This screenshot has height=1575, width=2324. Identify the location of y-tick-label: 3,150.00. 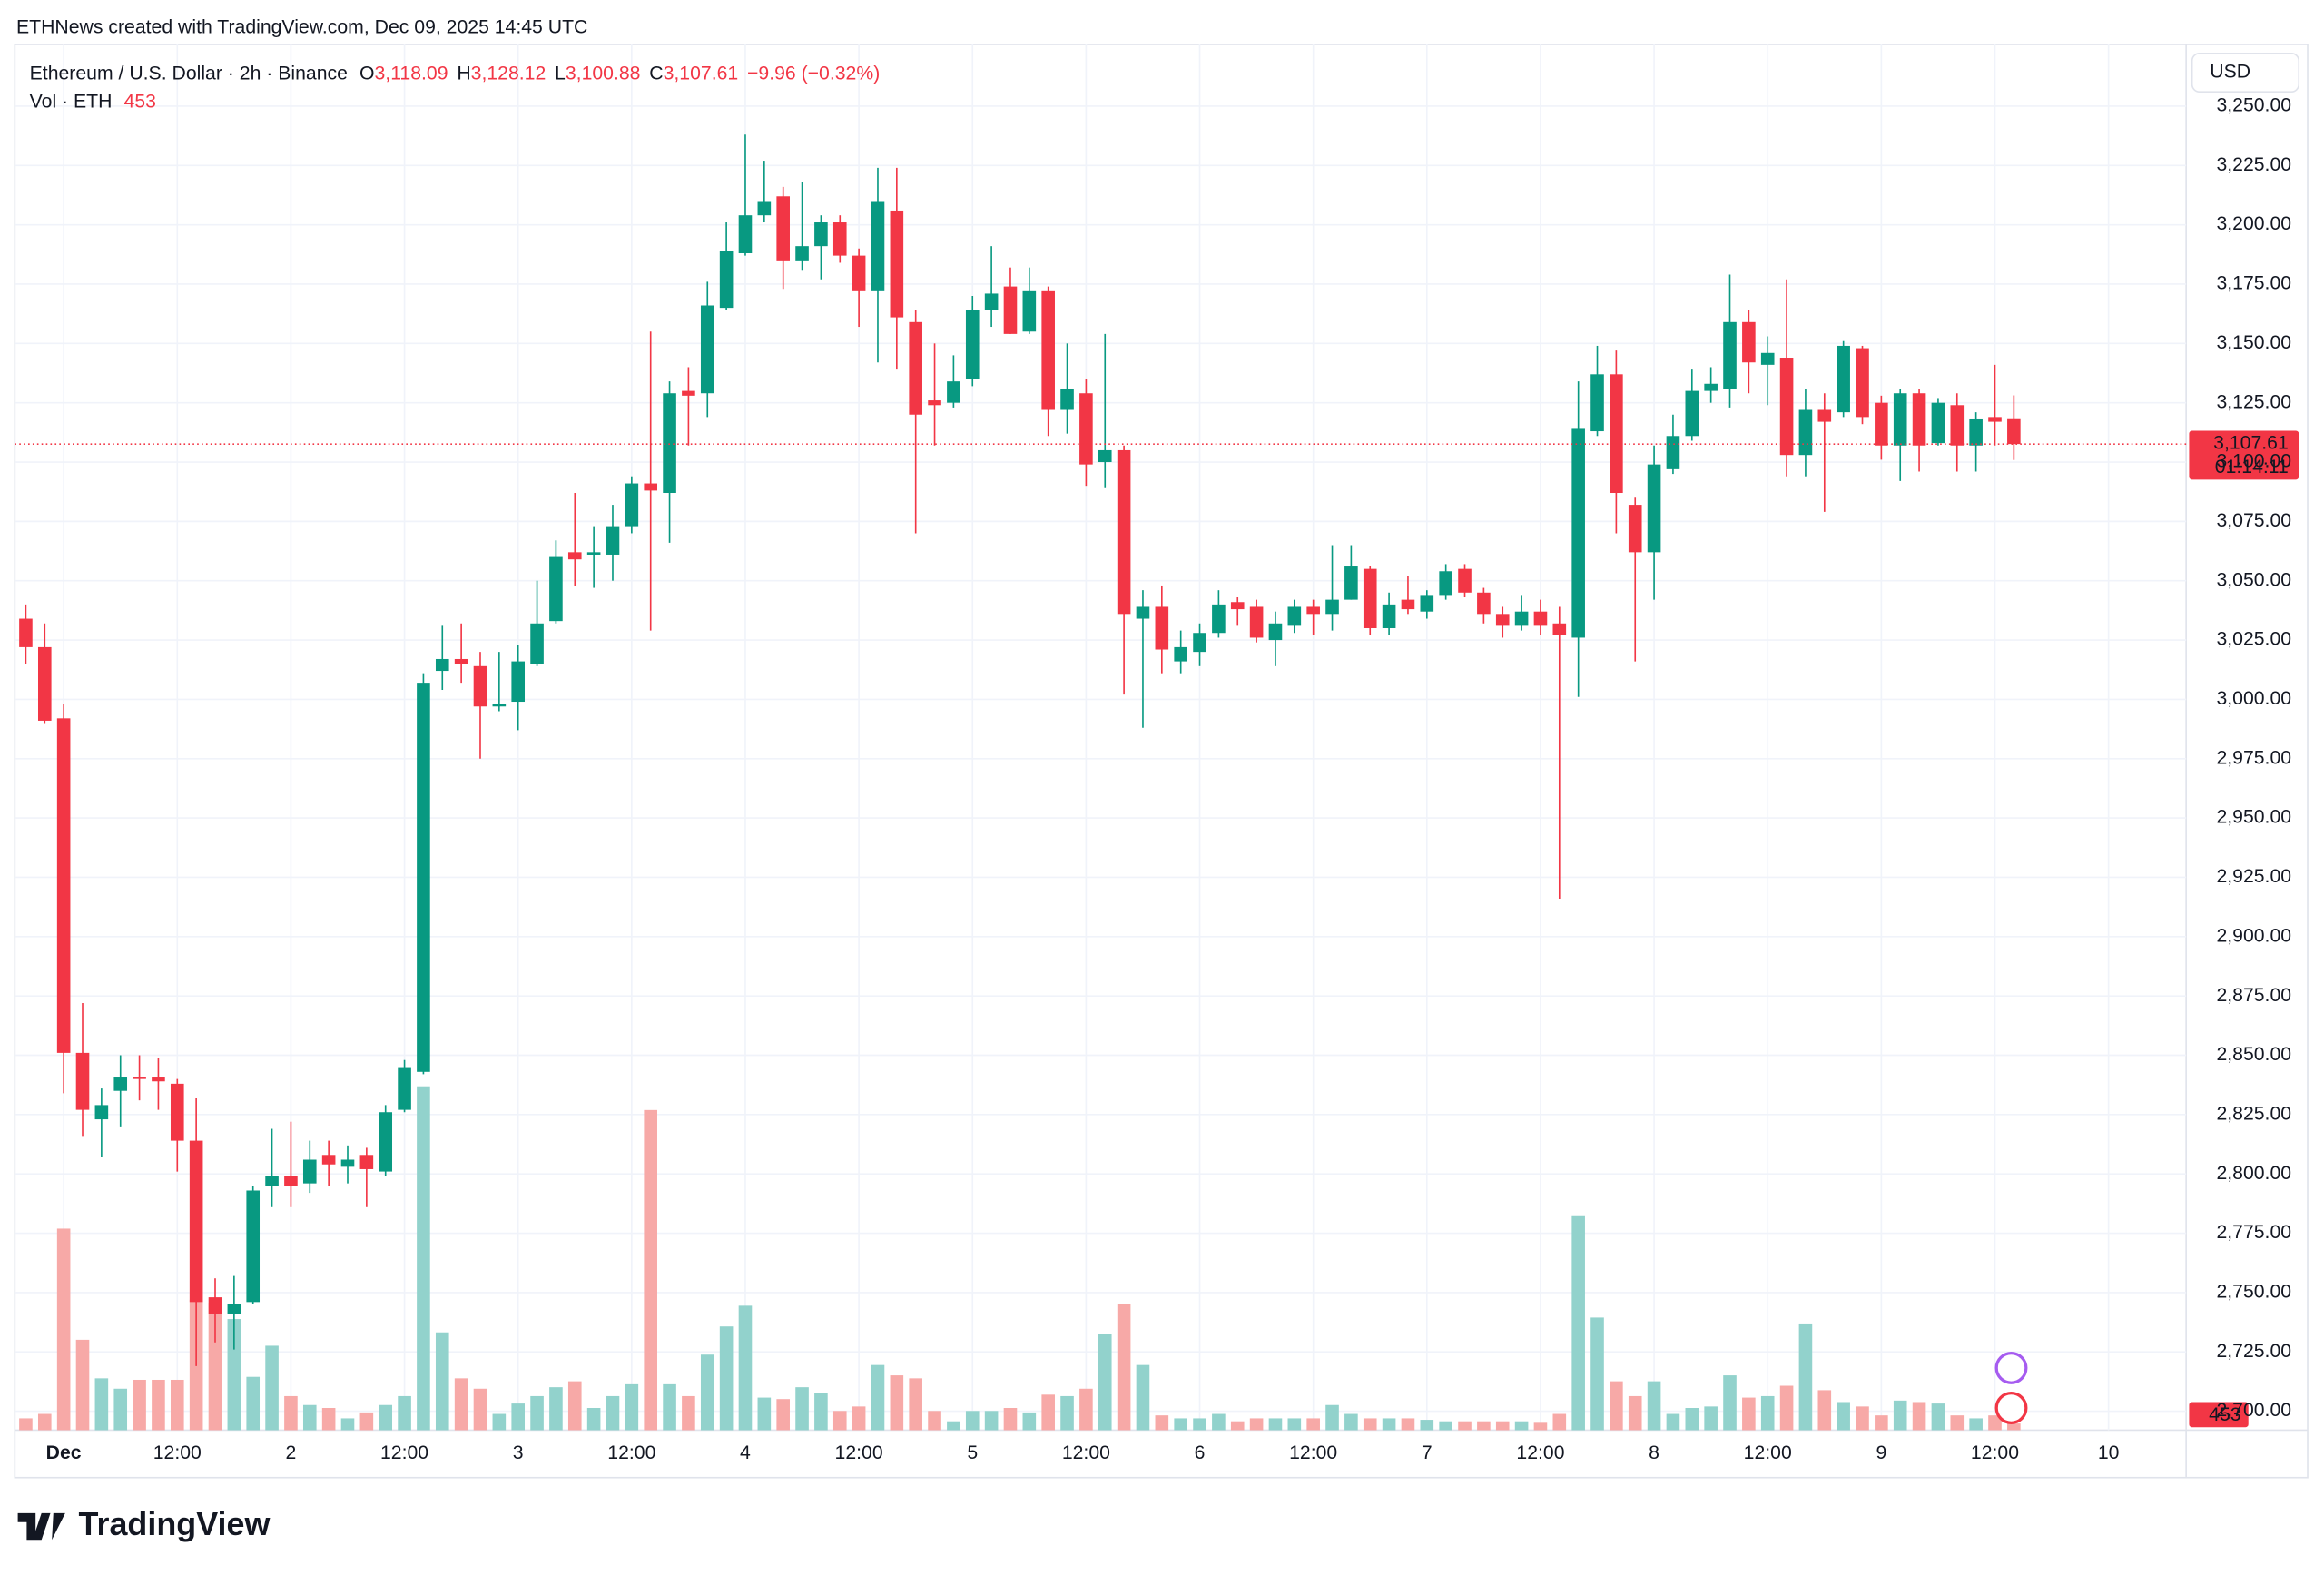
(2253, 343).